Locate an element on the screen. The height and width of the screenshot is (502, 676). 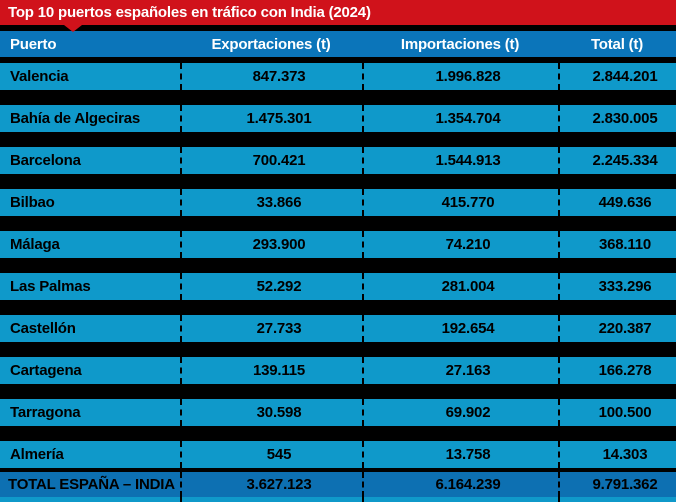
bottom-strip is located at coordinates (338, 499).